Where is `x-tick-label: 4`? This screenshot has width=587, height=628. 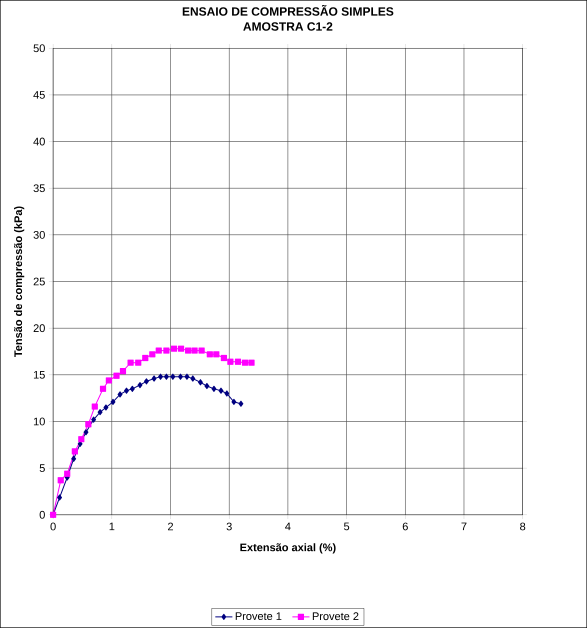
x-tick-label: 4 is located at coordinates (288, 526).